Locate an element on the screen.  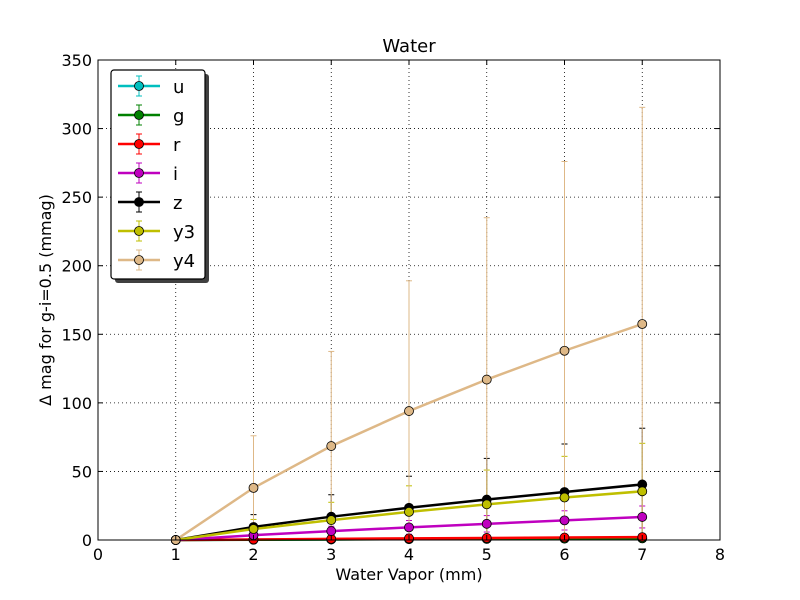
y-tick-label: 200 is located at coordinates (76, 266).